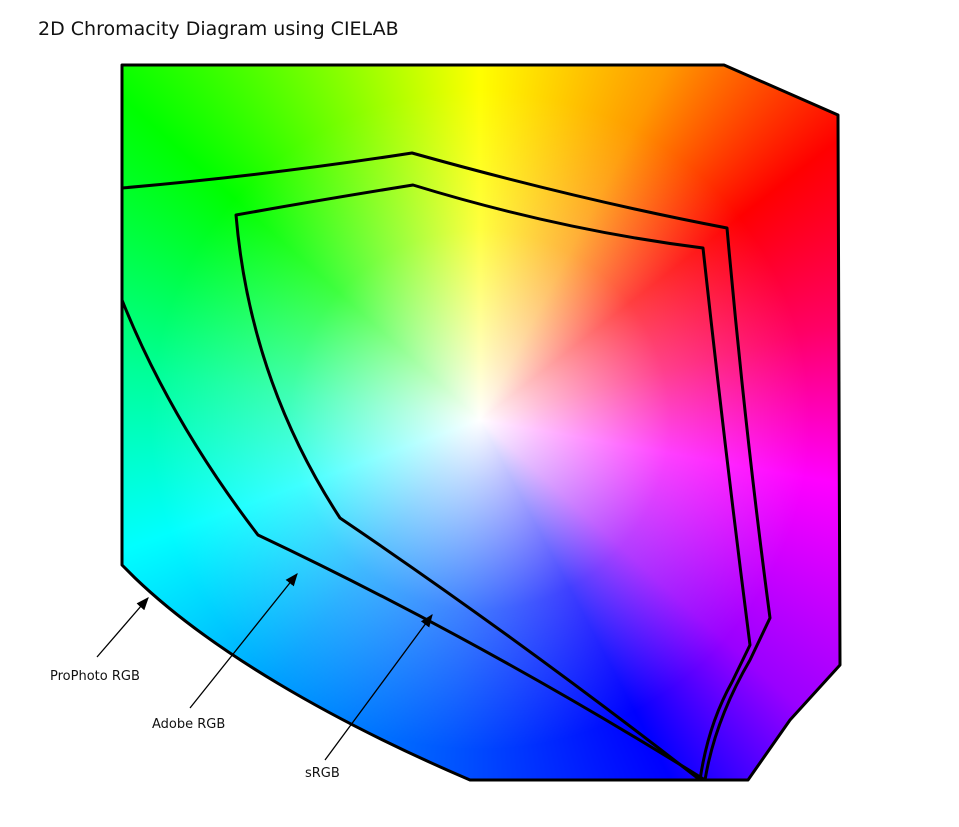  Describe the element at coordinates (188, 724) in the screenshot. I see `label: Adobe RGB` at that location.